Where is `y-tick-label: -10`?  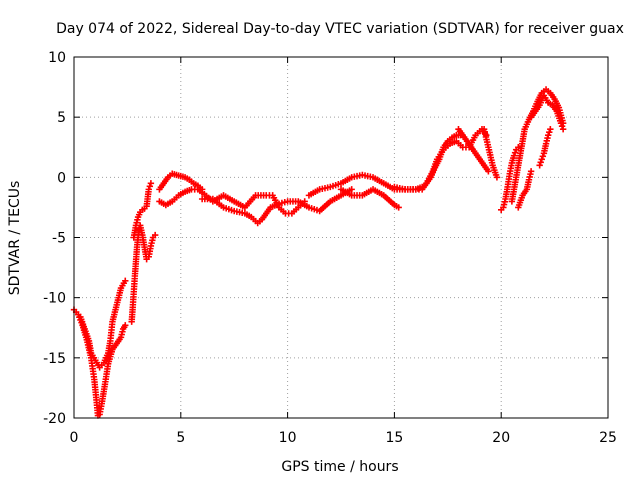 y-tick-label: -10 is located at coordinates (54, 299).